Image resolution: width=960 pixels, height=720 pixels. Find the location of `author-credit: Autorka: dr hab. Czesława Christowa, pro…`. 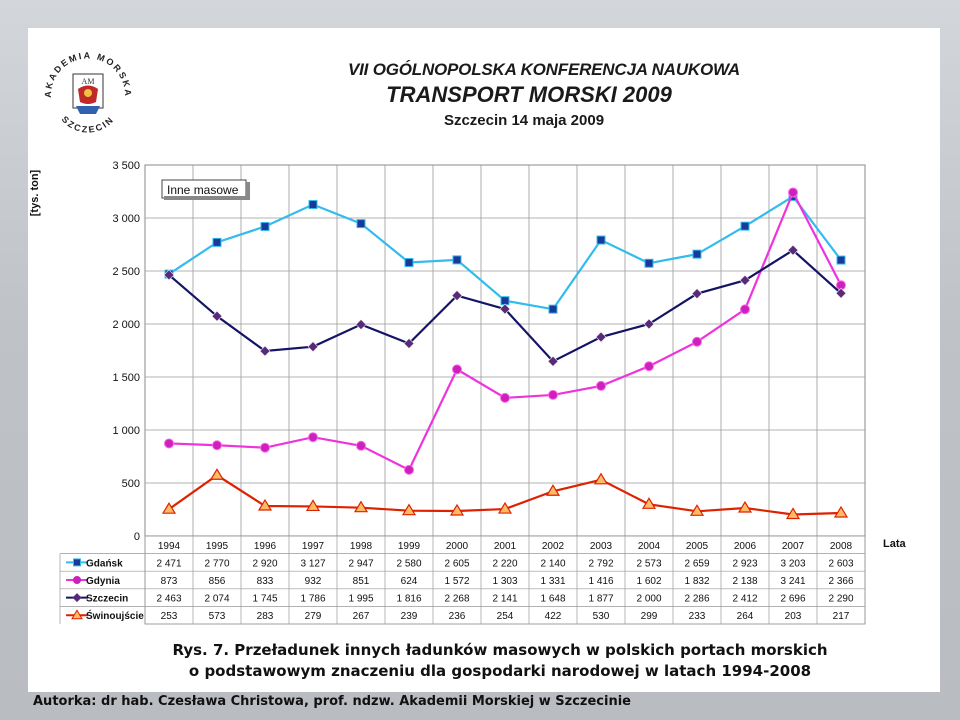

author-credit: Autorka: dr hab. Czesława Christowa, pro… is located at coordinates (332, 701).